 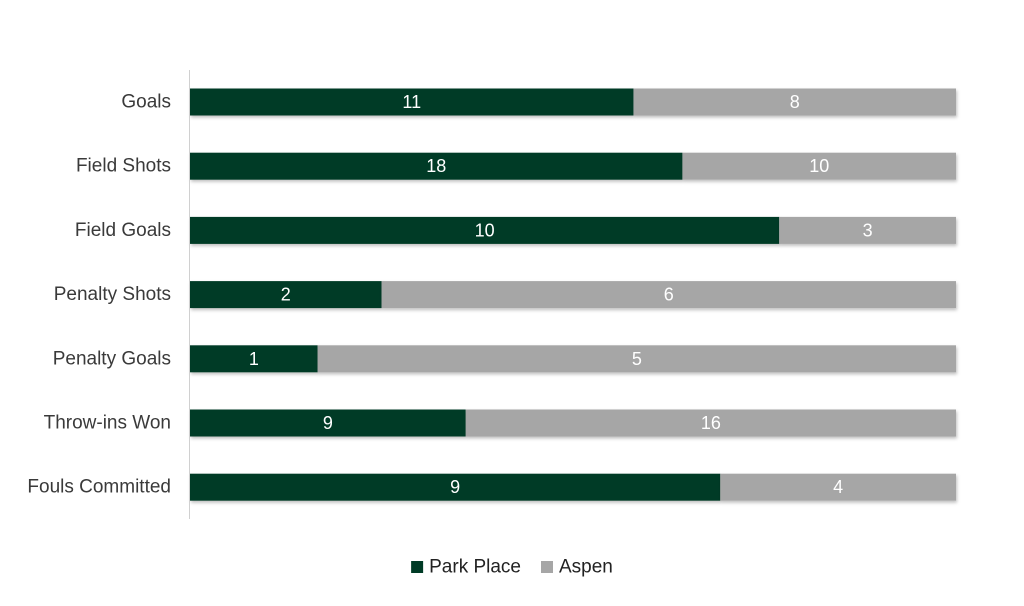 I want to click on category-label-throw-ins-won: Throw-ins Won, so click(x=107, y=423).